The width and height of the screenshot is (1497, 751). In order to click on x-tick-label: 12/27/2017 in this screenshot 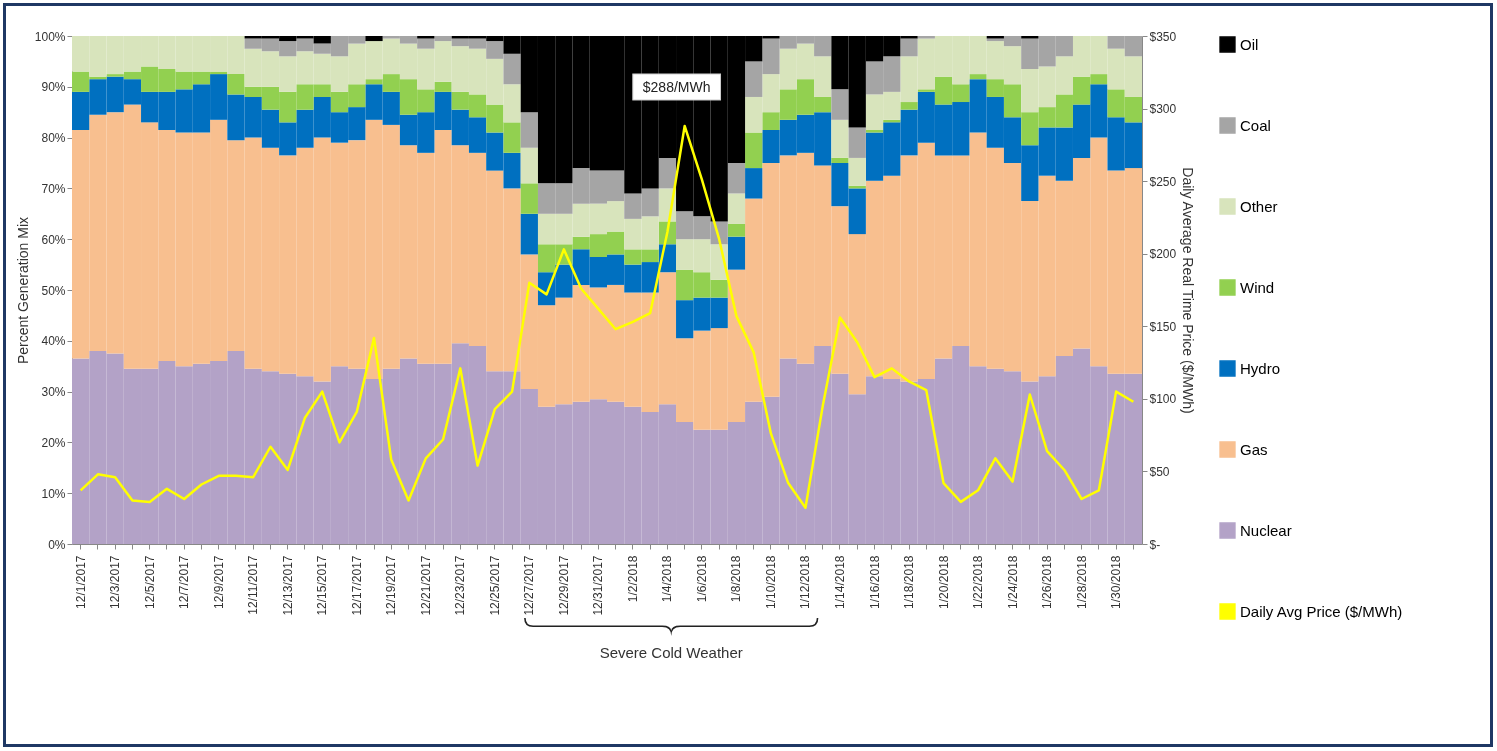, I will do `click(529, 585)`.